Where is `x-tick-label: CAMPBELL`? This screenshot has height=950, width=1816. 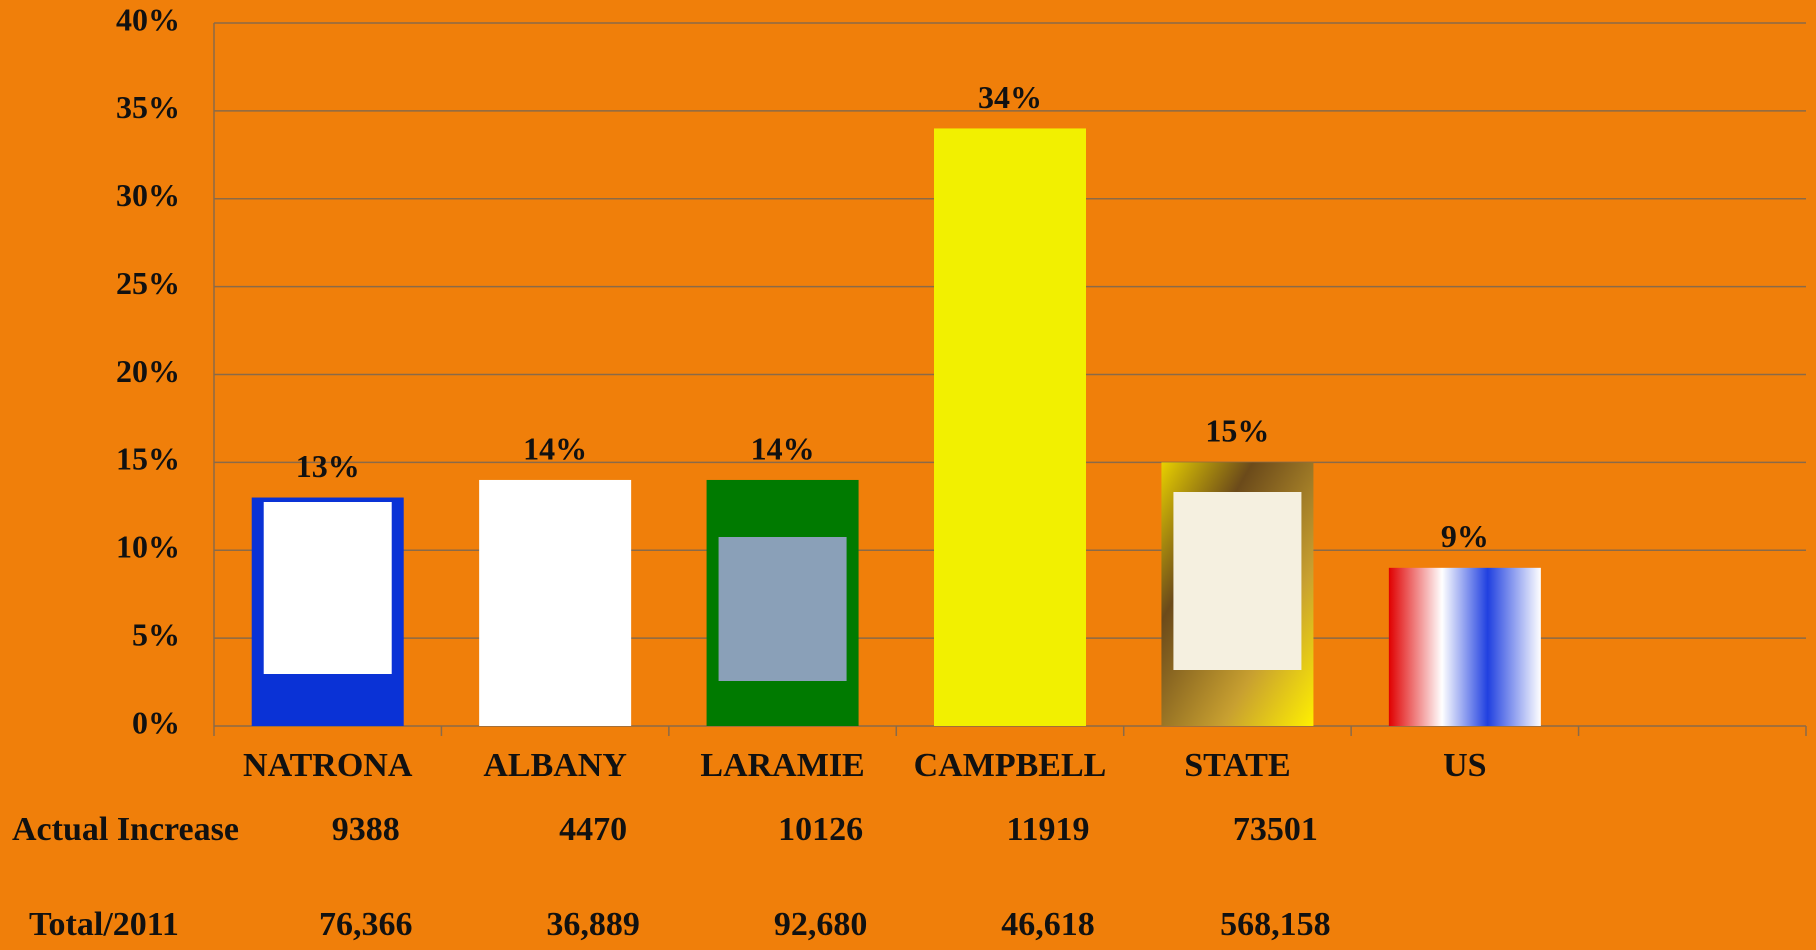 x-tick-label: CAMPBELL is located at coordinates (1010, 765).